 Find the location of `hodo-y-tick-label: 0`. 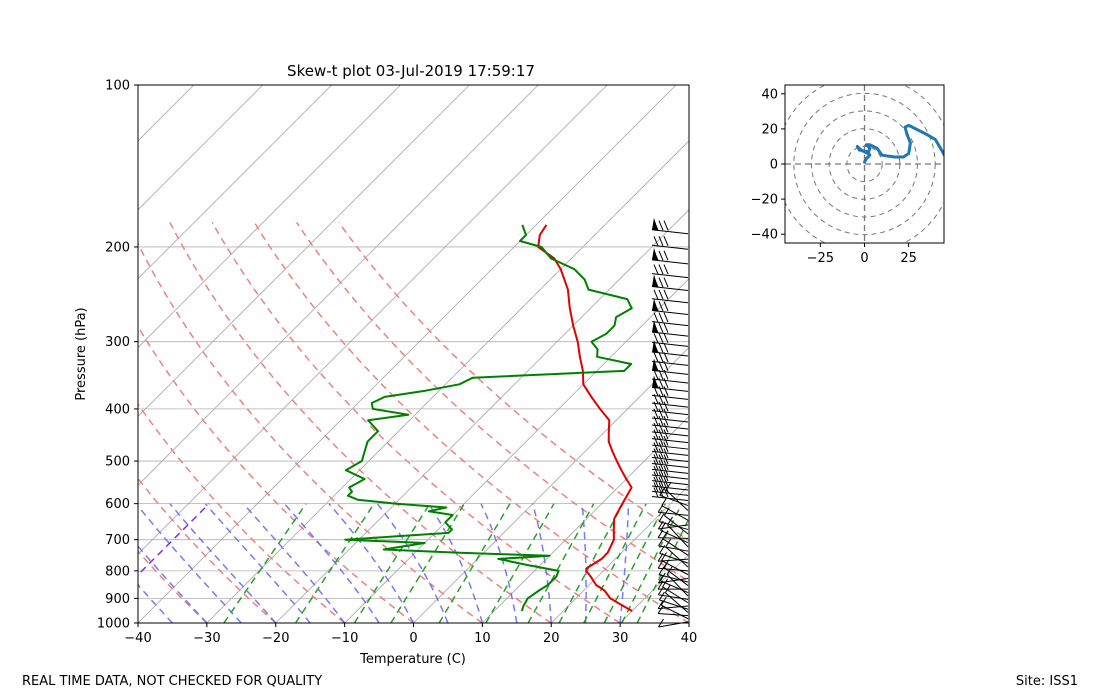

hodo-y-tick-label: 0 is located at coordinates (774, 165).